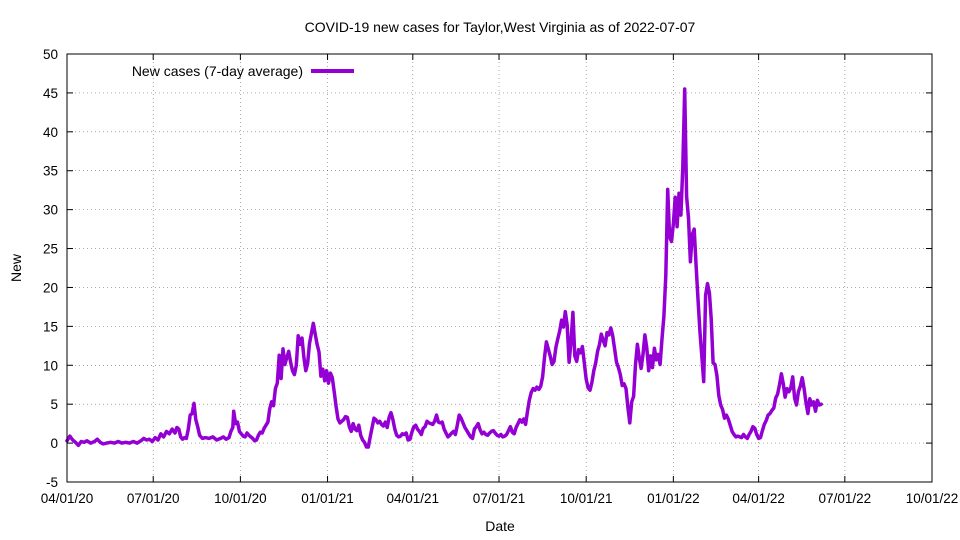 The height and width of the screenshot is (540, 960). I want to click on y-tick-label: 40, so click(50, 132).